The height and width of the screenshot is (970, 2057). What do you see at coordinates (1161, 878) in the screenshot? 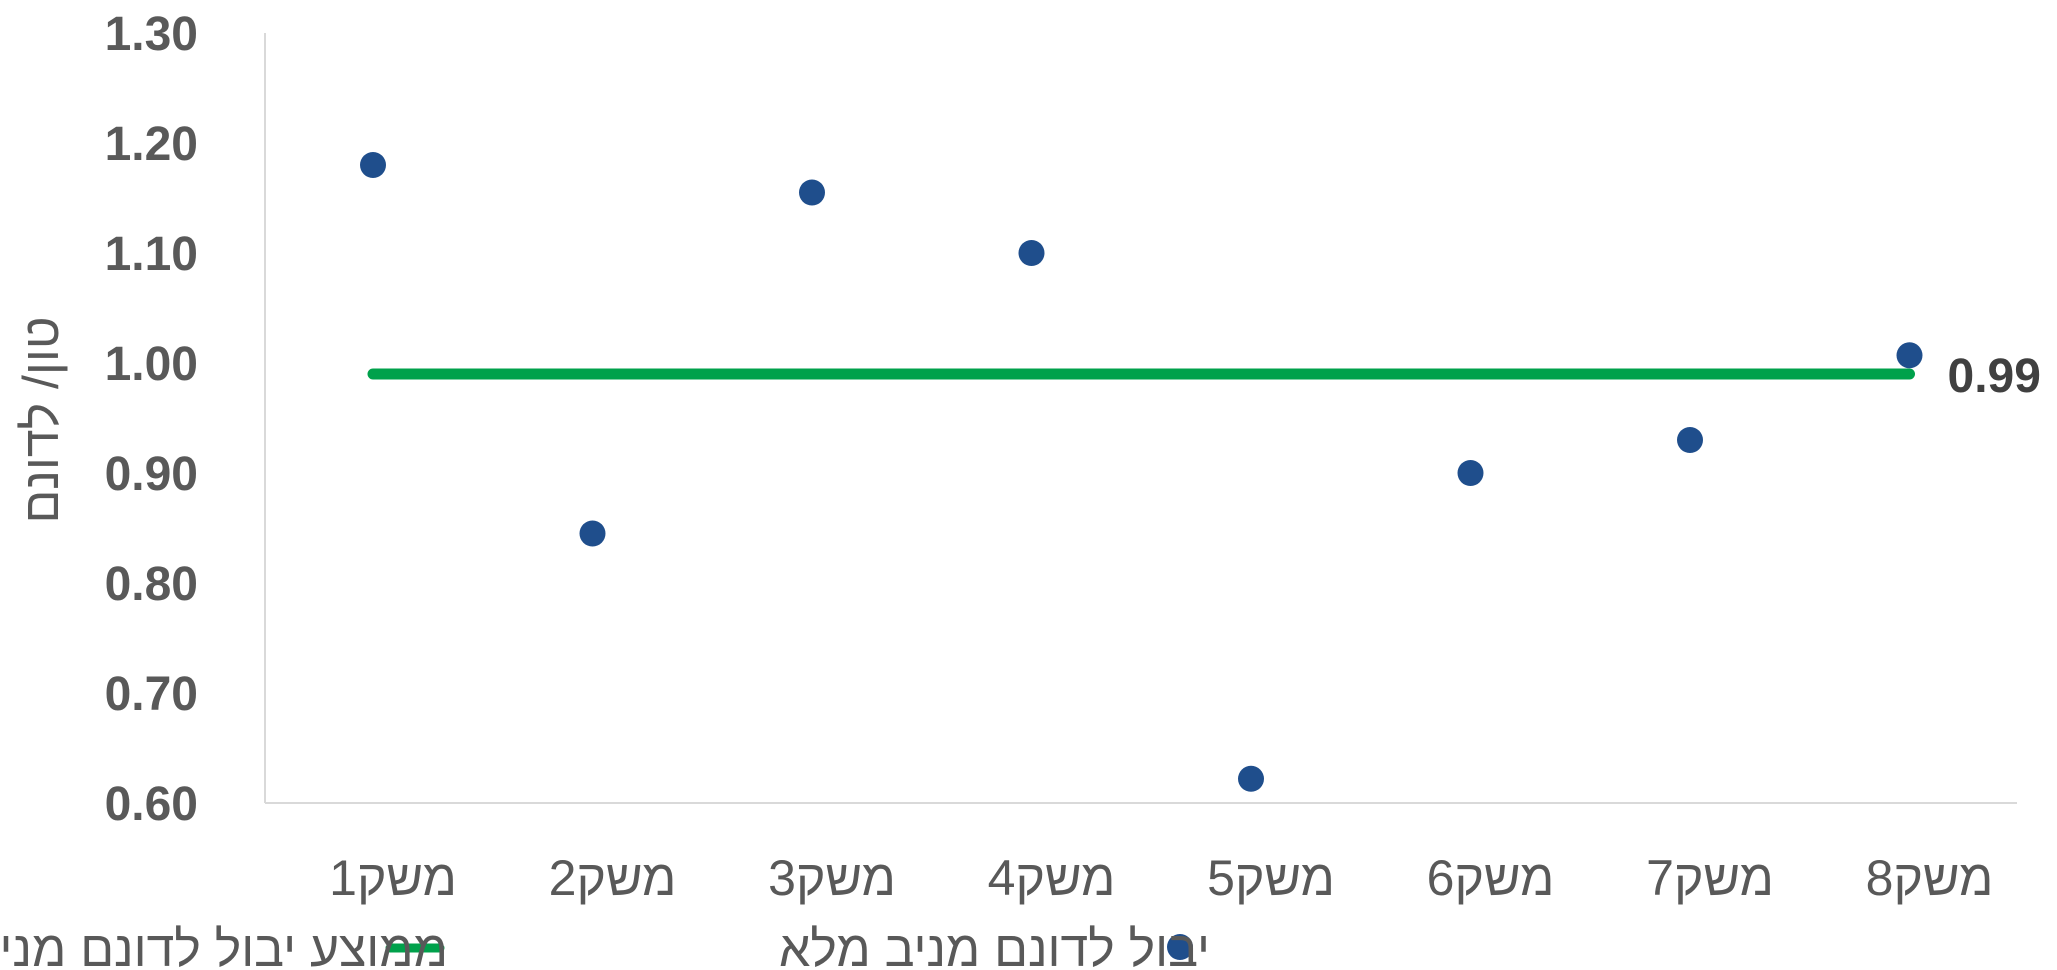
I see `x-tick-labels: משק1 משק2 משק3 משק4 משק5 משק6 משק7 משק8` at bounding box center [1161, 878].